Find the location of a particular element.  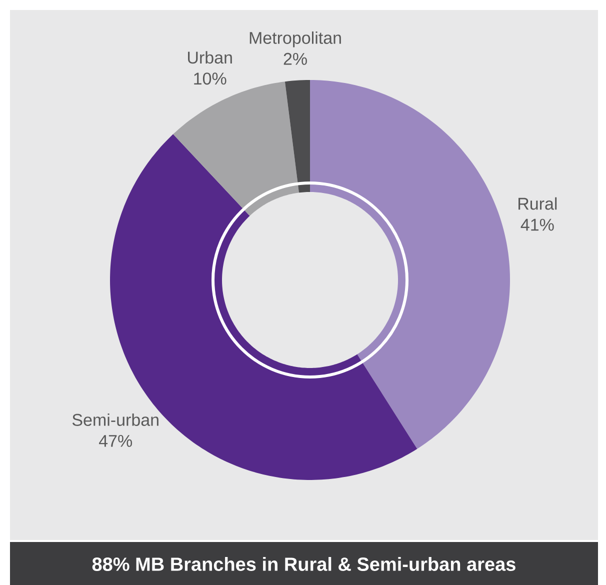

slice-label: Metropolitan is located at coordinates (295, 39).